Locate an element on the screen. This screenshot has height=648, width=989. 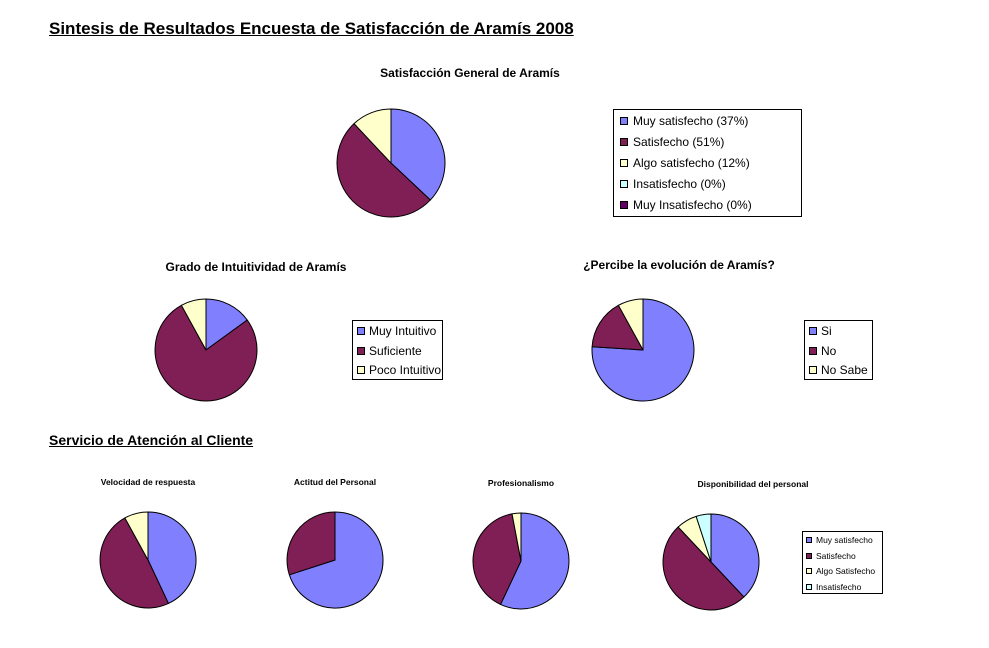
legend-label: Muy satisfecho (37%) is located at coordinates (691, 121).